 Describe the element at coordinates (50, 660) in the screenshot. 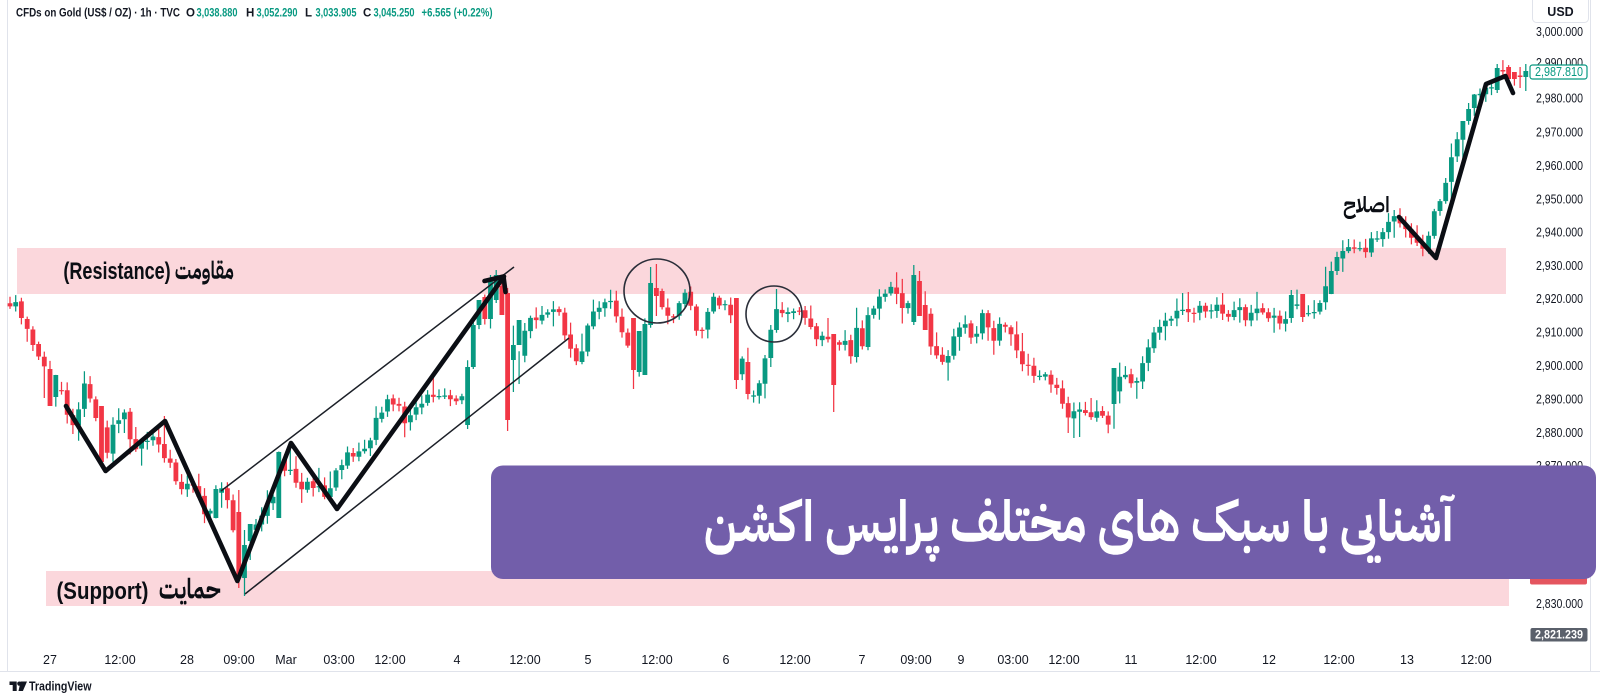

I see `svg-text: 27` at that location.